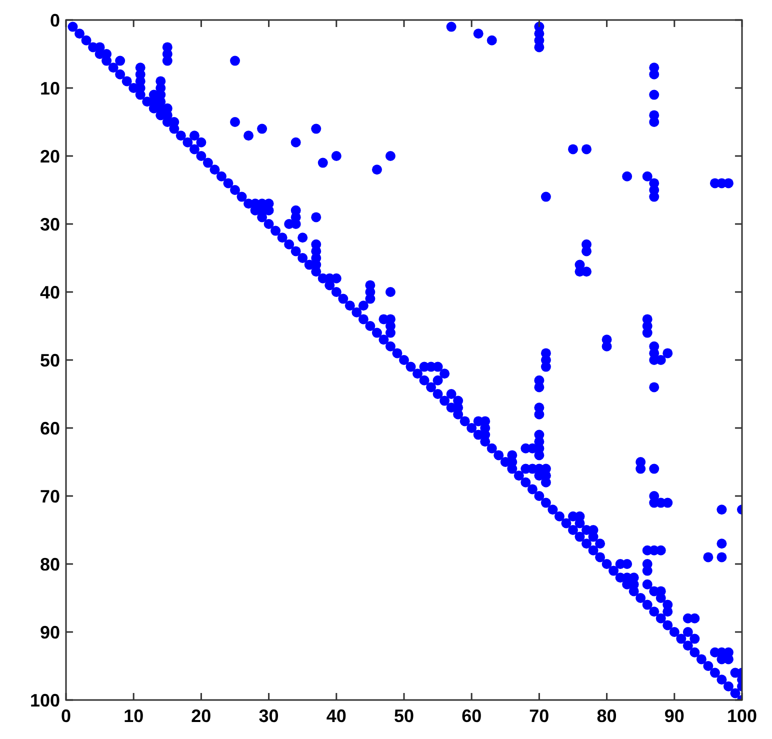  I want to click on x-tick-label: 30, so click(268, 716).